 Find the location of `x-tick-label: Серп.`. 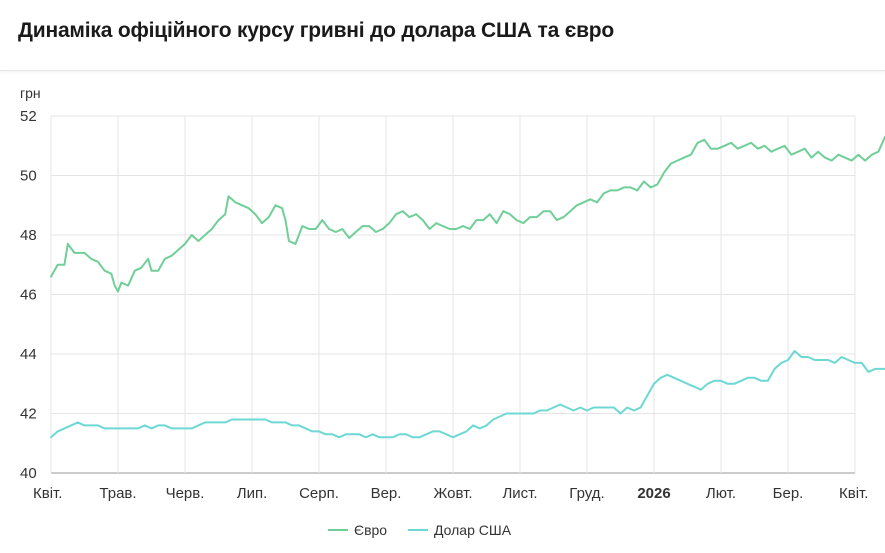

x-tick-label: Серп. is located at coordinates (319, 493).